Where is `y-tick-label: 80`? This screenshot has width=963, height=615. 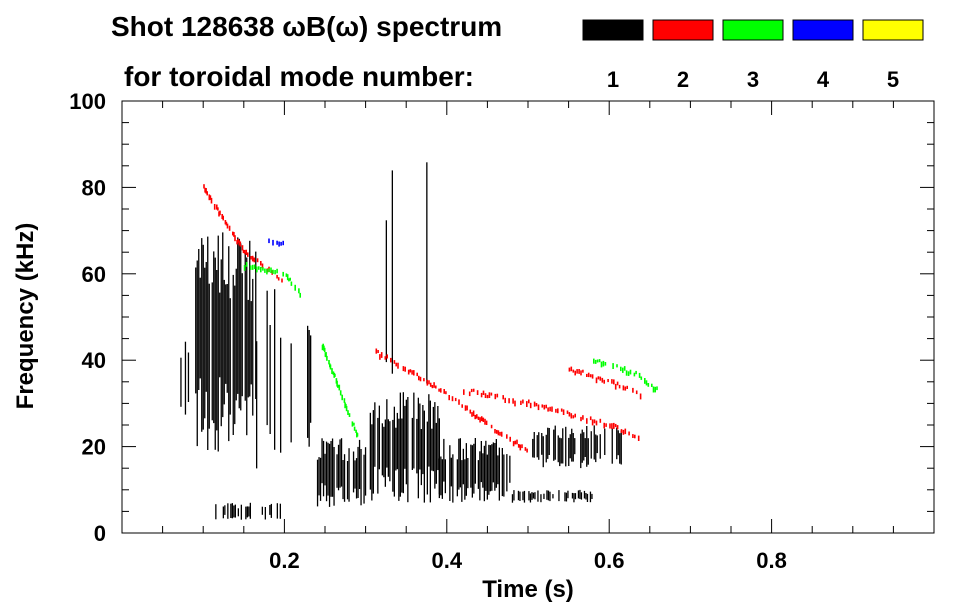
y-tick-label: 80 is located at coordinates (94, 187).